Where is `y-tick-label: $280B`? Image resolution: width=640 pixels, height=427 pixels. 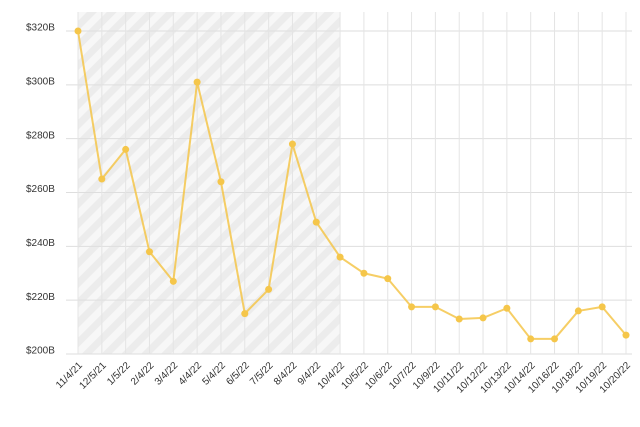 y-tick-label: $280B is located at coordinates (40, 135).